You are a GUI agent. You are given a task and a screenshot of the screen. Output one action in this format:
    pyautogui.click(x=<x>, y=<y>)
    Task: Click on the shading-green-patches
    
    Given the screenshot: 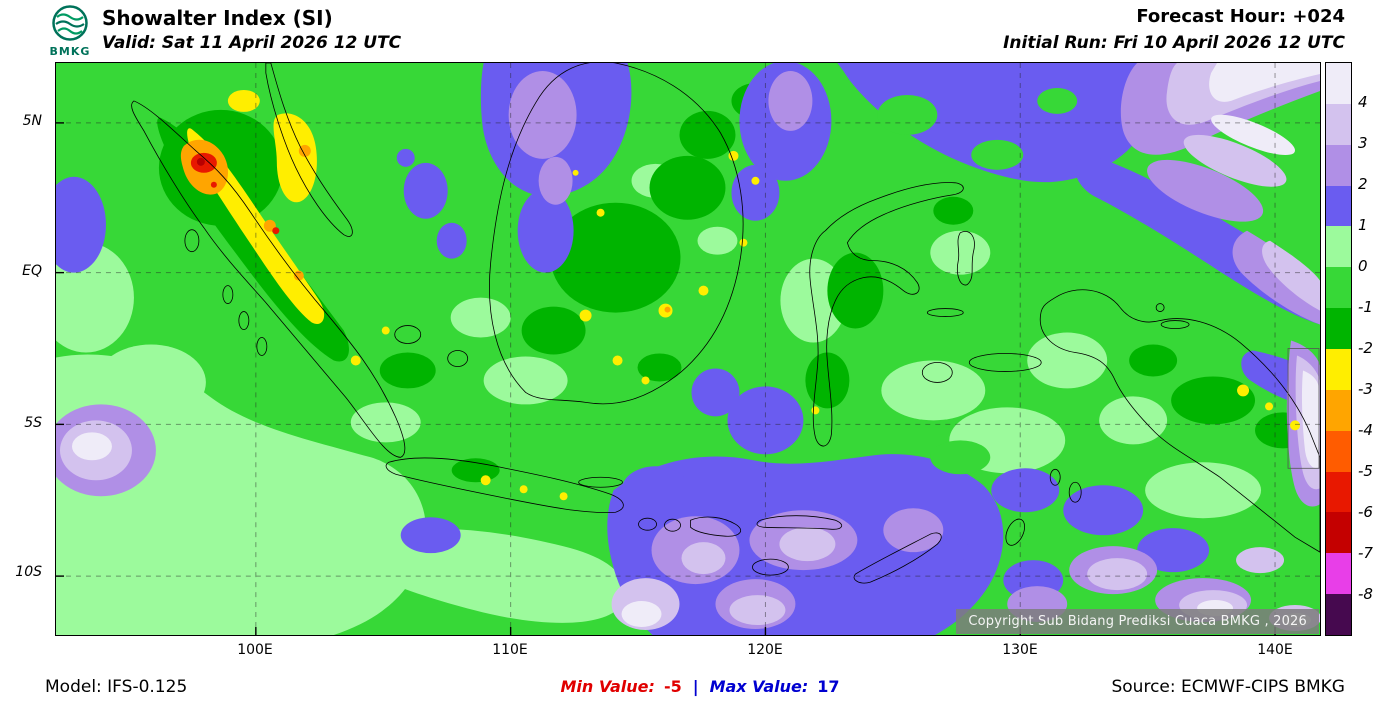 What is the action you would take?
    pyautogui.click(x=977, y=281)
    